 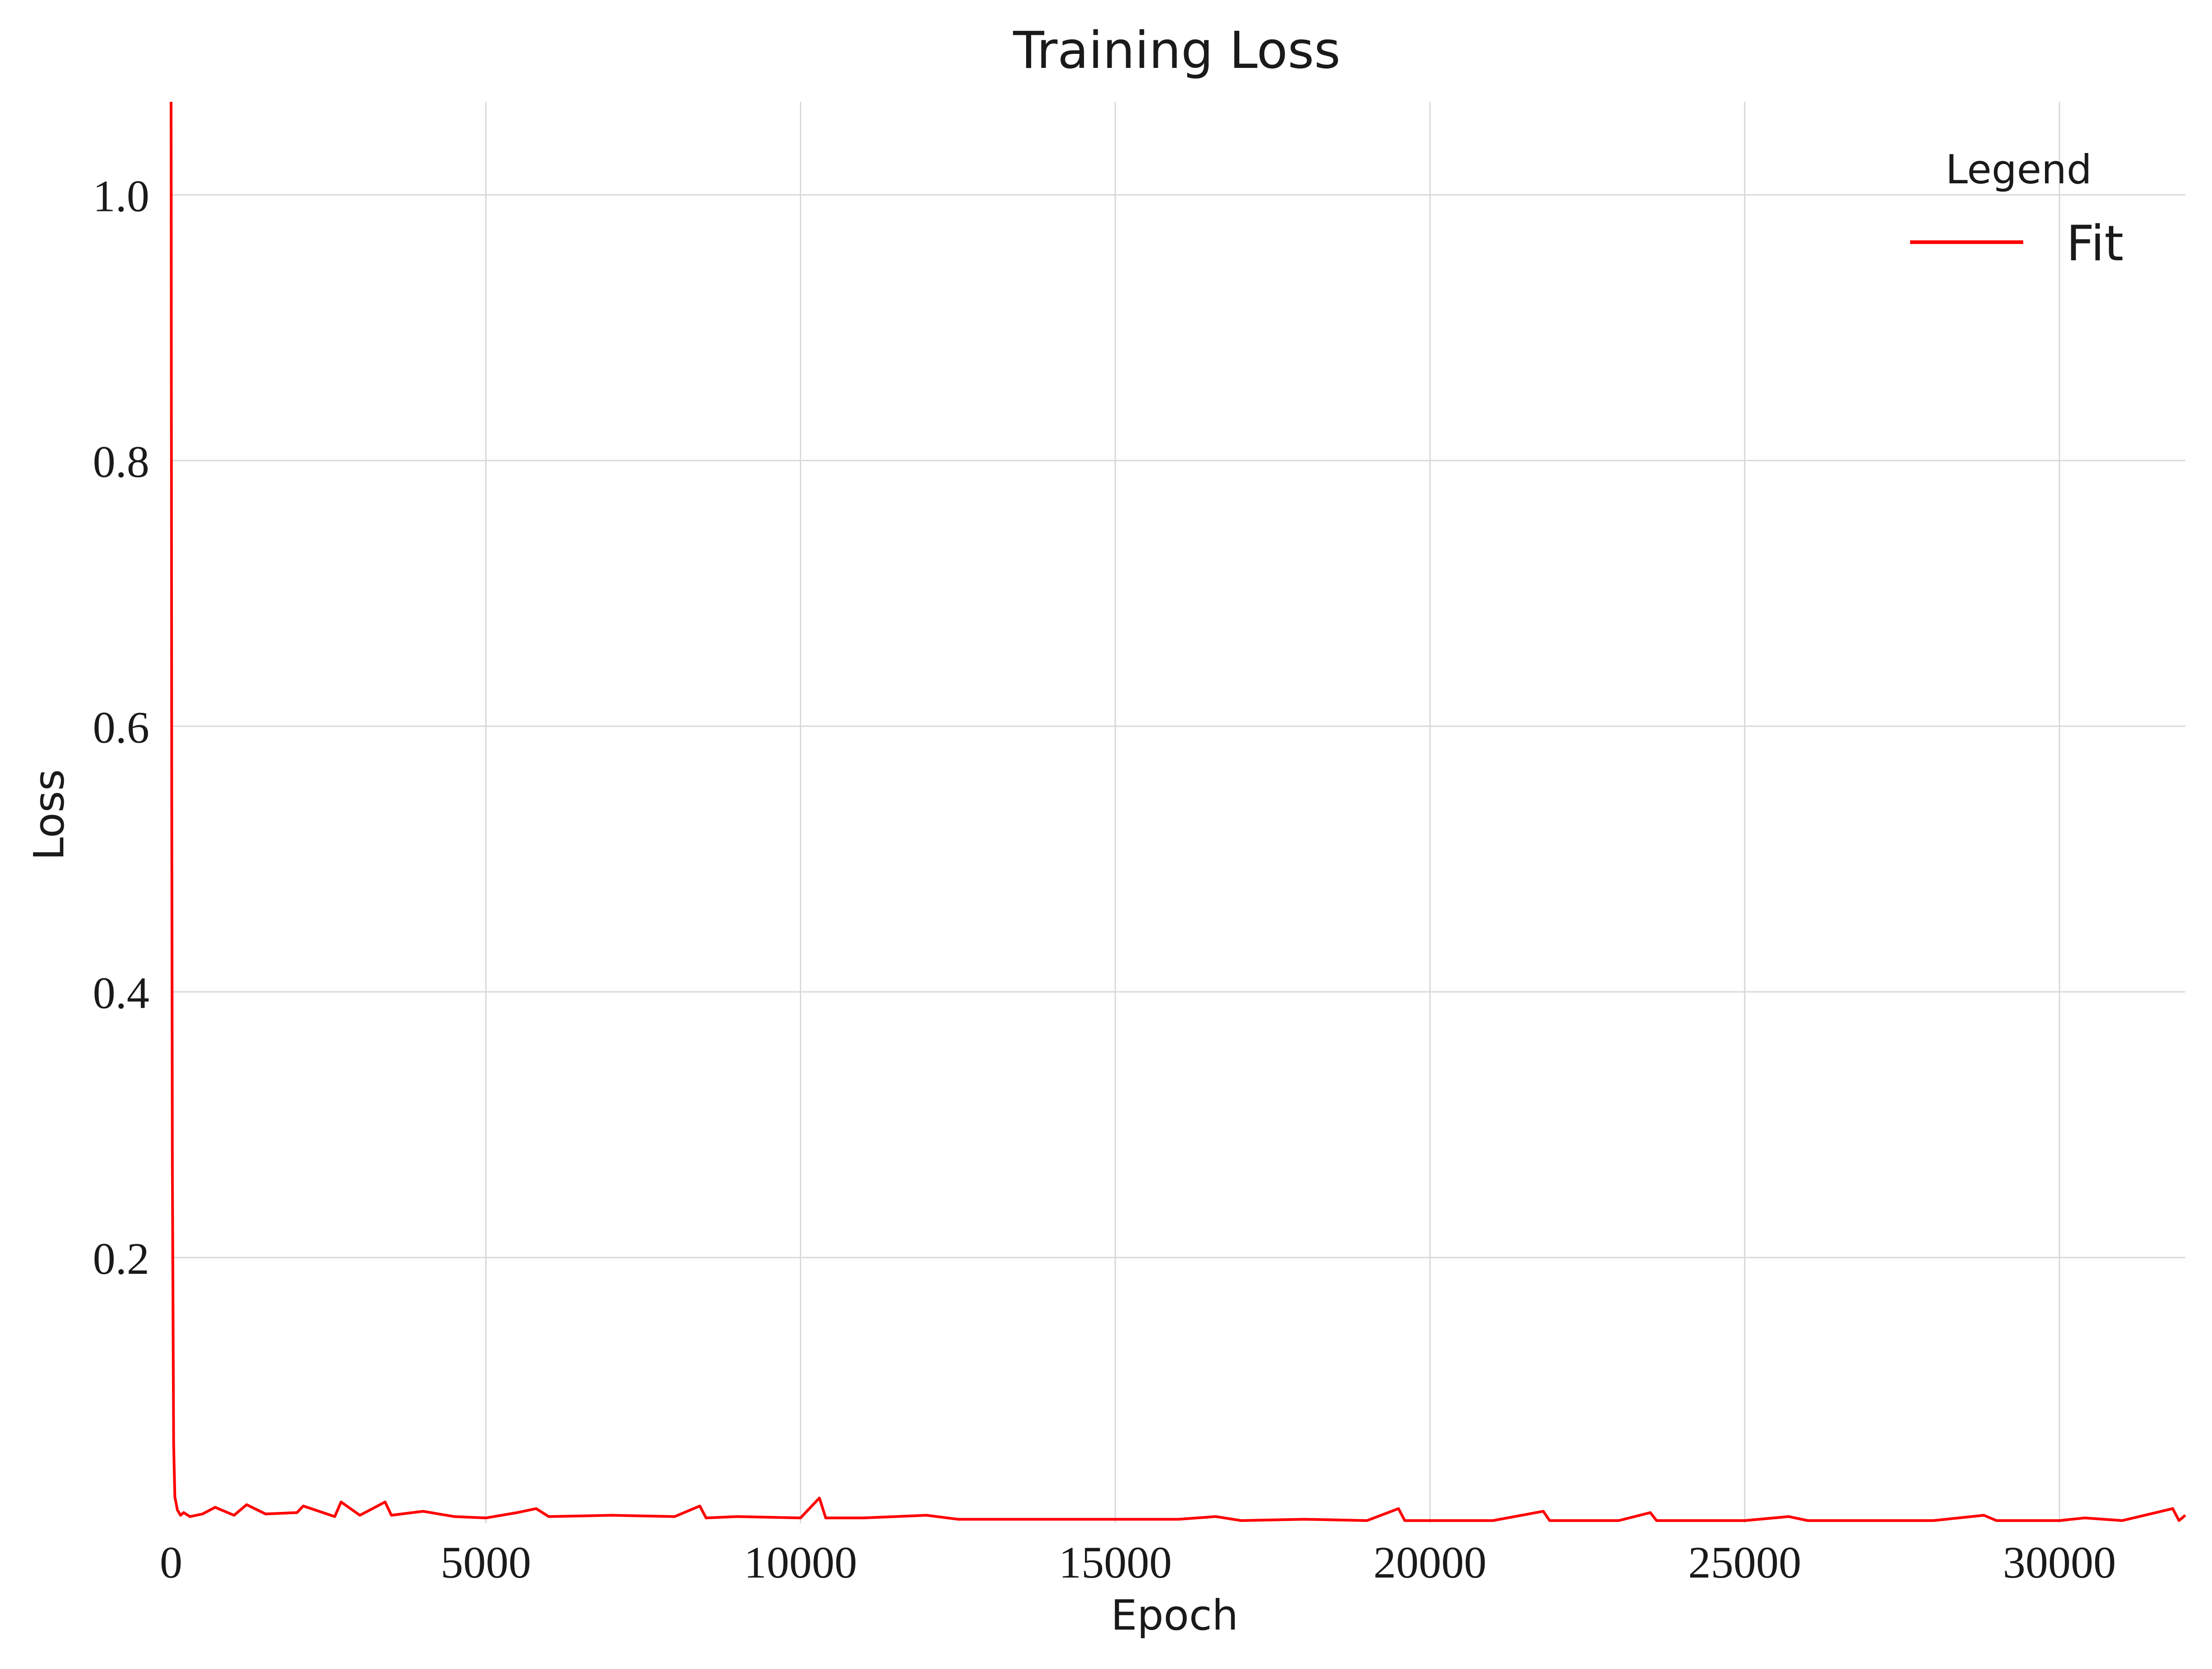 What do you see at coordinates (49, 815) in the screenshot?
I see `y-axis-label: Loss` at bounding box center [49, 815].